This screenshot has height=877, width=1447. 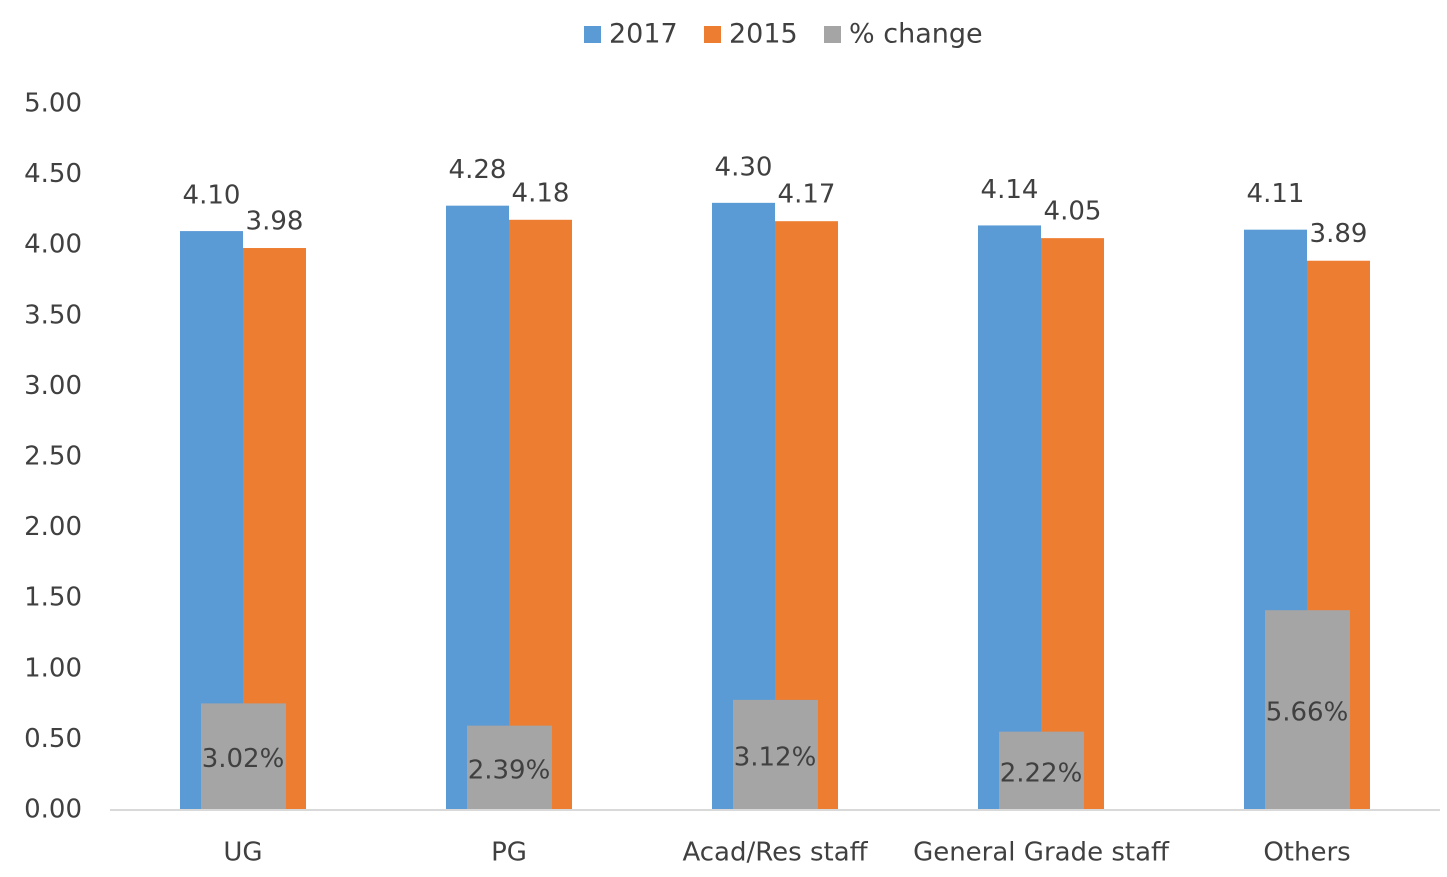 I want to click on data-label: 4.18, so click(x=541, y=193).